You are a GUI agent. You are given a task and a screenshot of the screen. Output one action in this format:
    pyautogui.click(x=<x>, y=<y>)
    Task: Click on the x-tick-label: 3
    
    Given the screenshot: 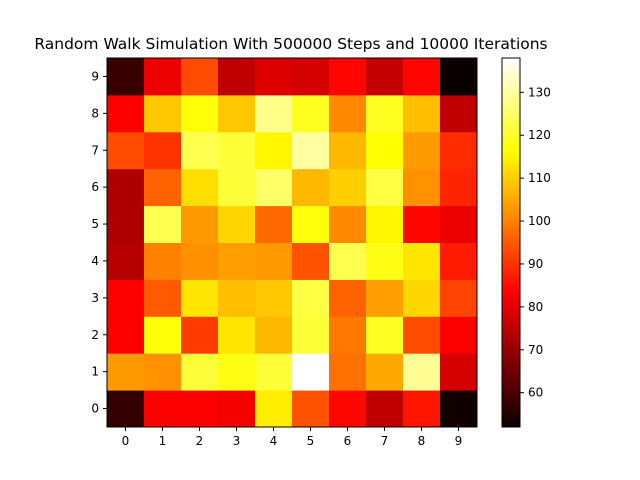 What is the action you would take?
    pyautogui.click(x=237, y=441)
    